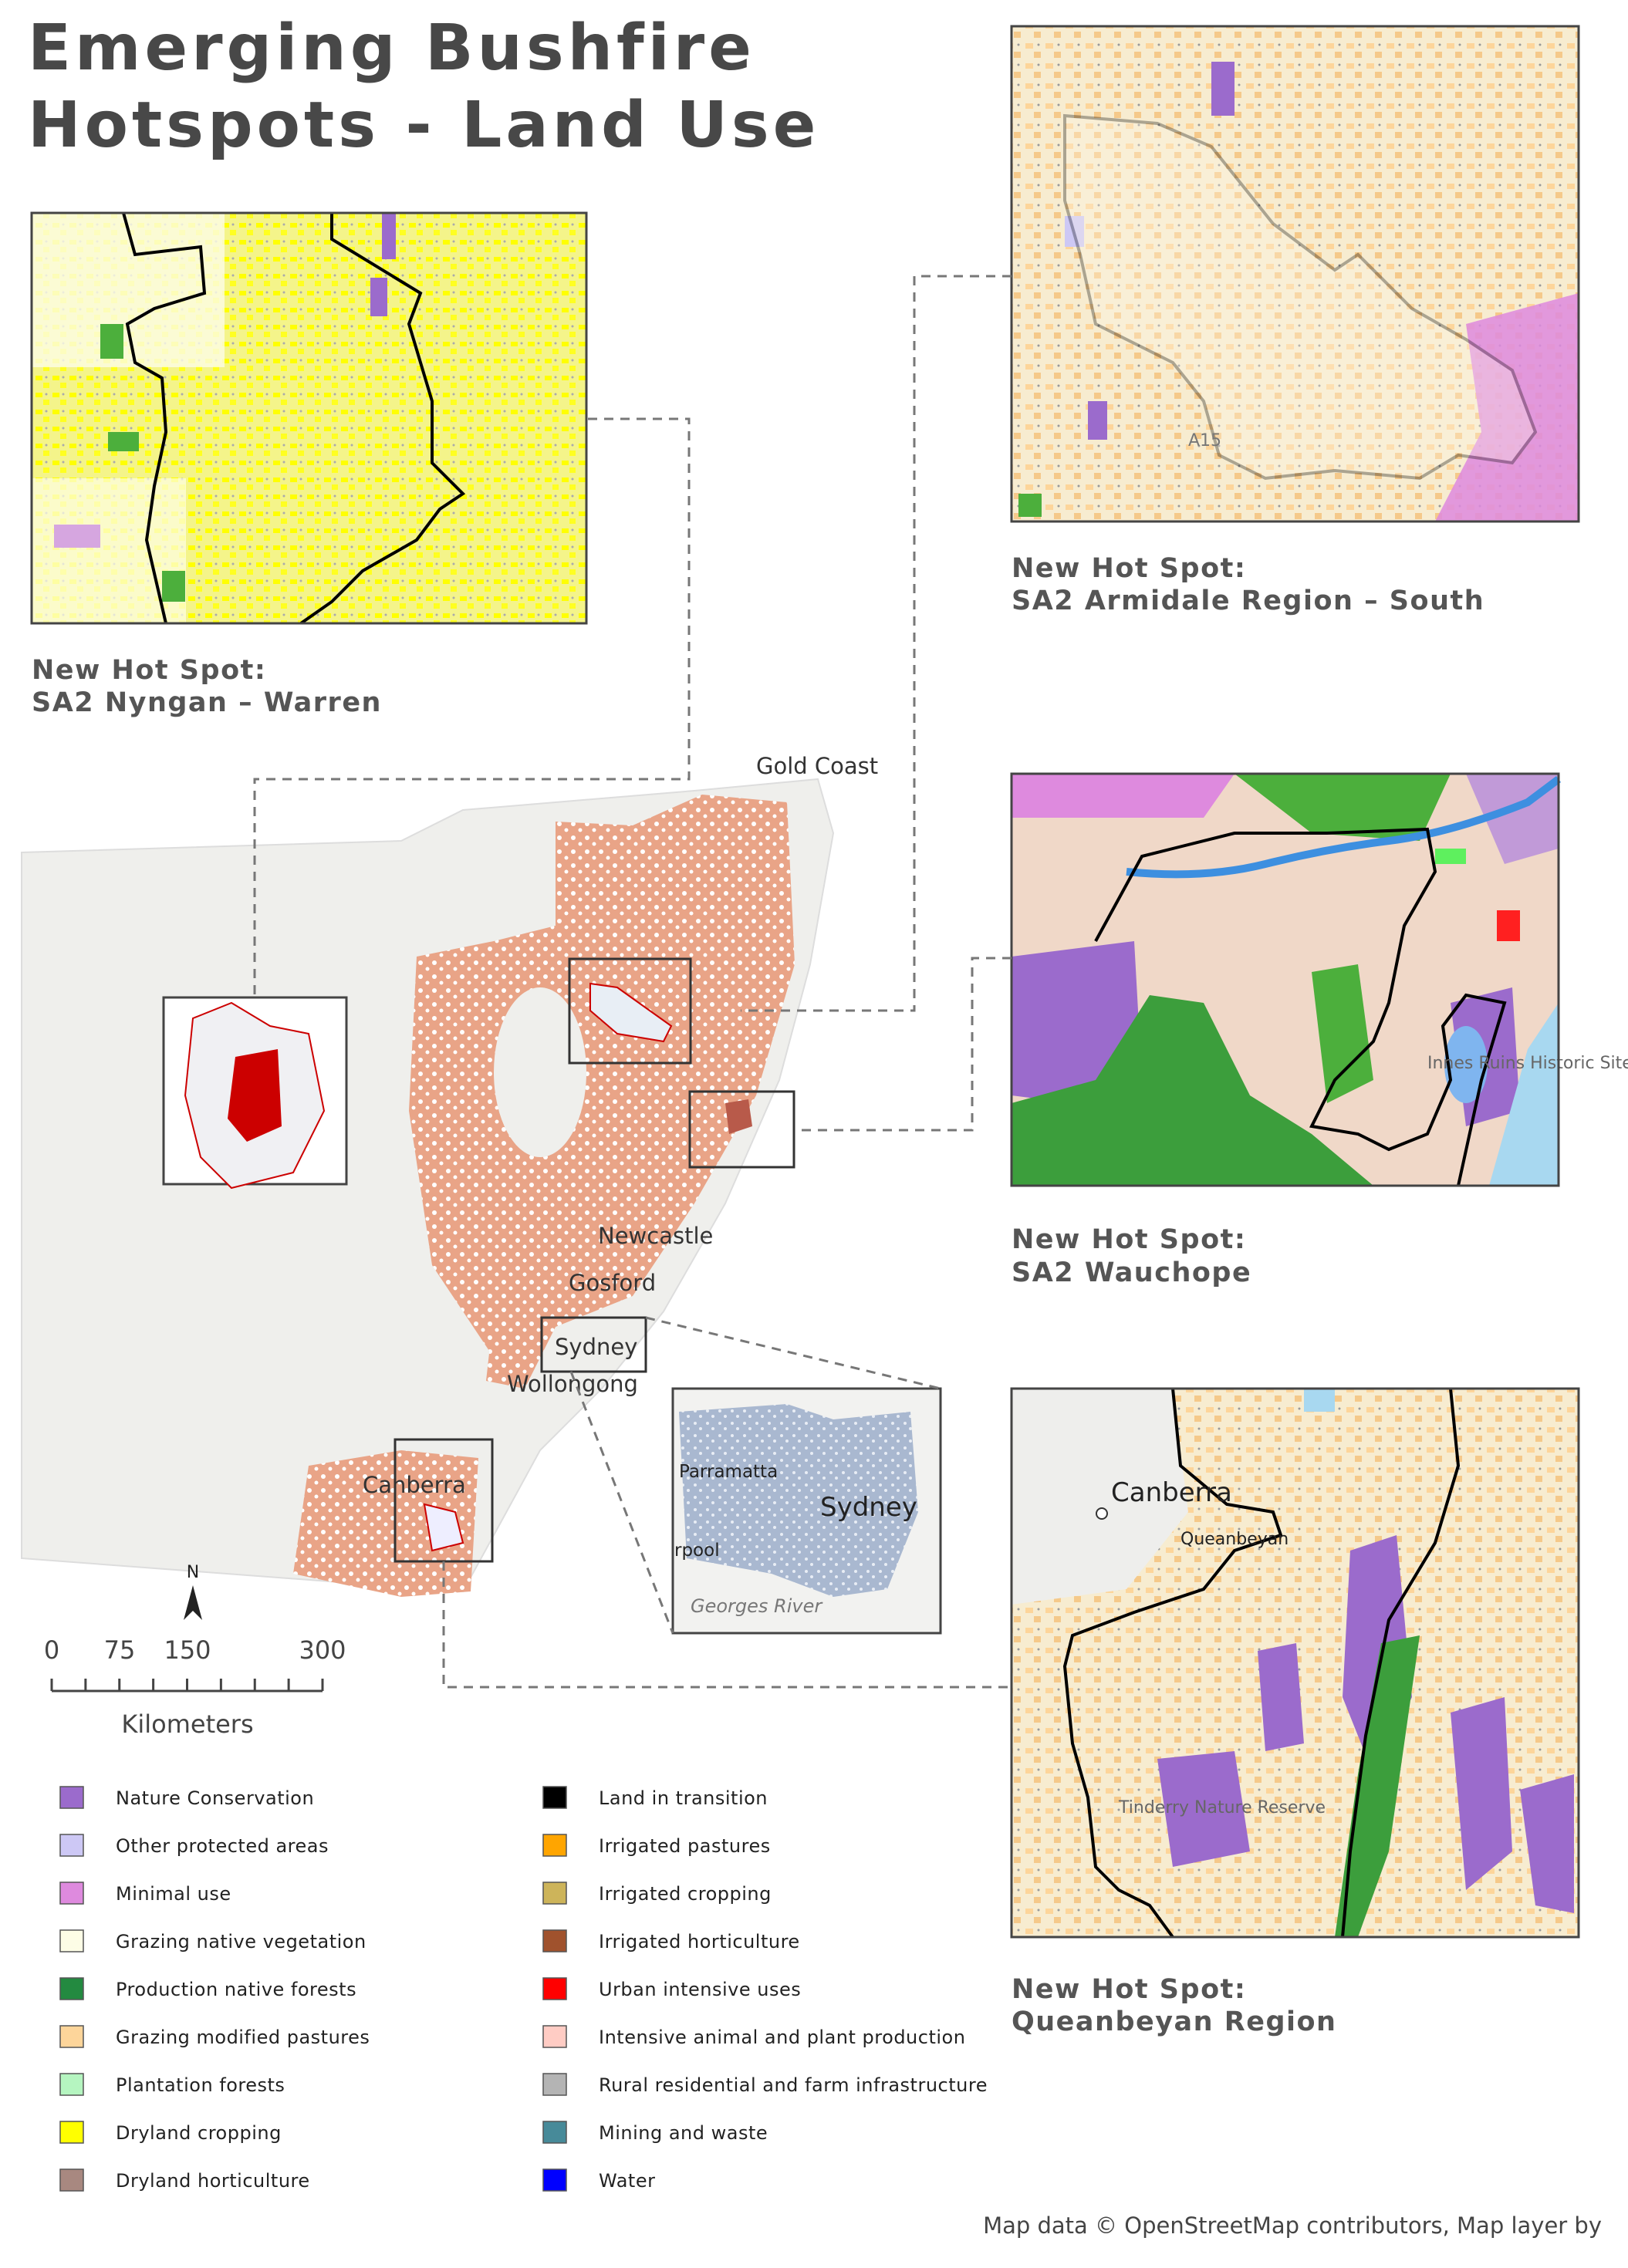  I want to click on map-label: Parramatta, so click(728, 1472).